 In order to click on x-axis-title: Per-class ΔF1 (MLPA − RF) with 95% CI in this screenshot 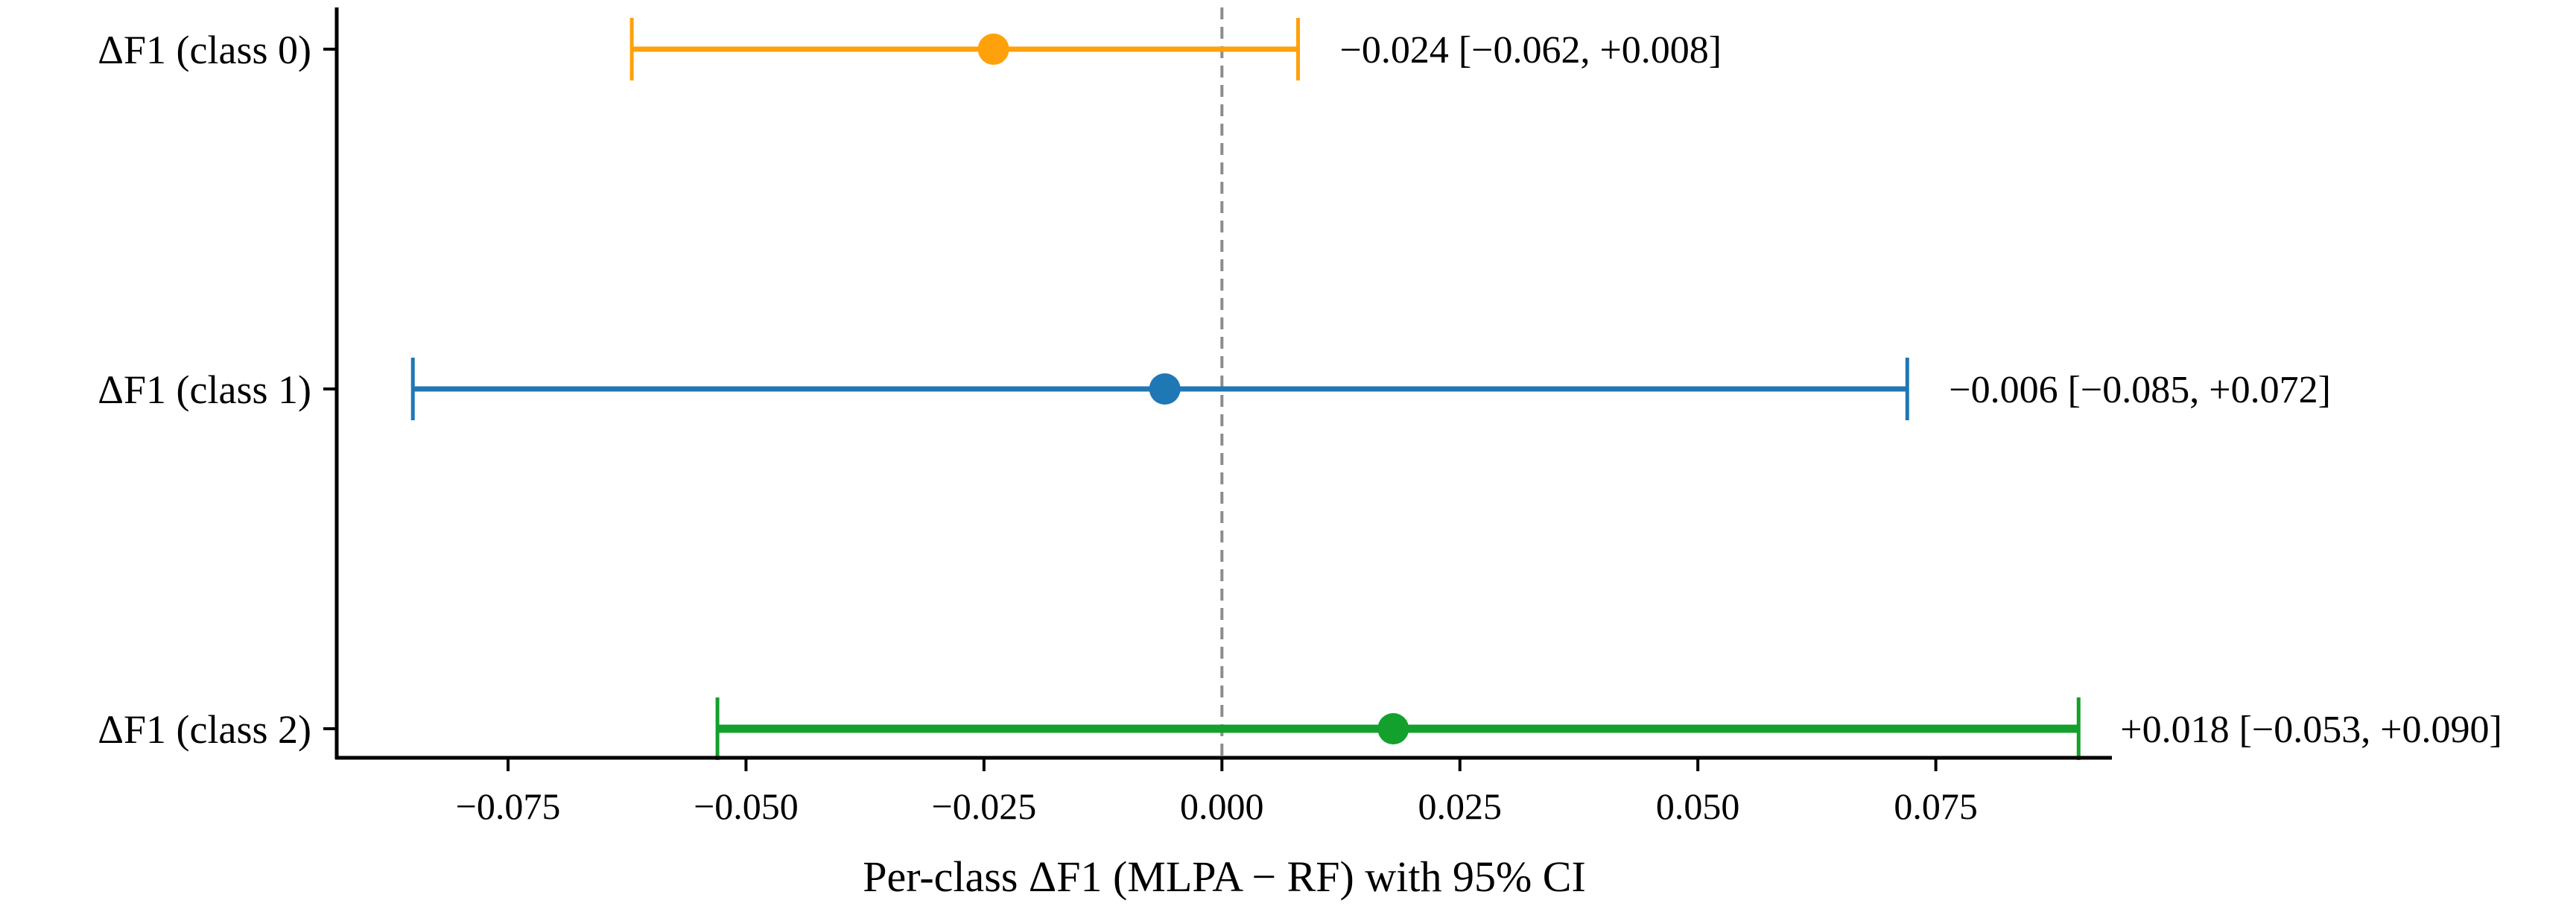, I will do `click(1225, 876)`.